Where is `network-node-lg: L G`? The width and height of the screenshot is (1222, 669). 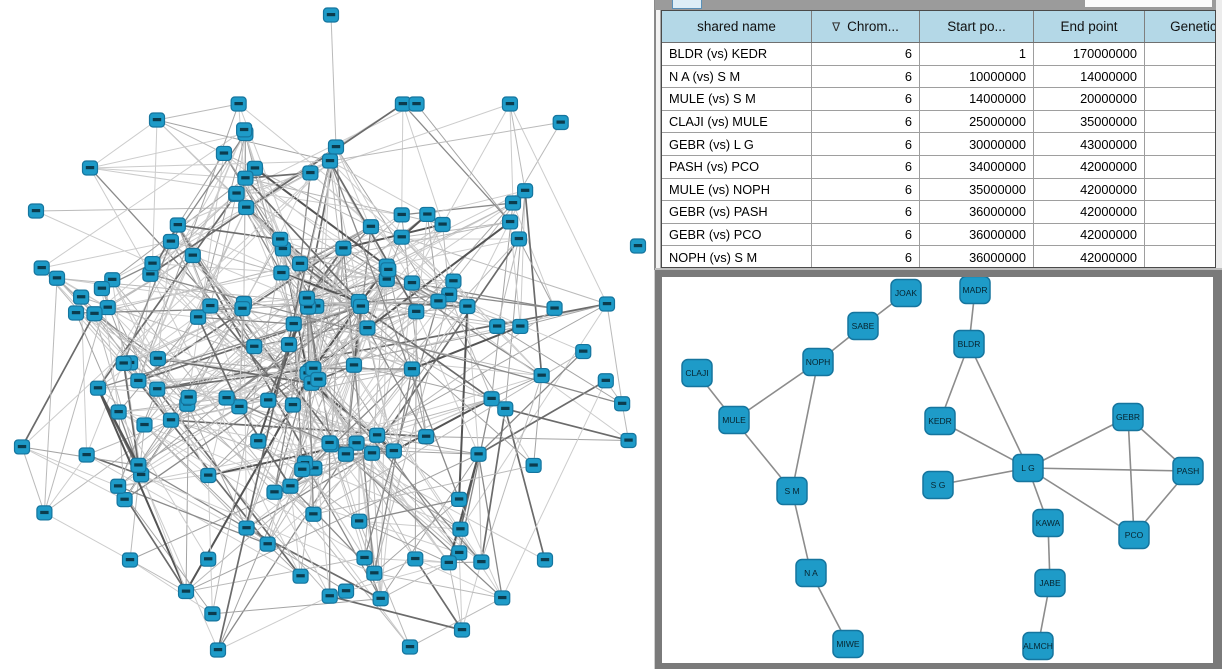
network-node-lg: L G is located at coordinates (1028, 468).